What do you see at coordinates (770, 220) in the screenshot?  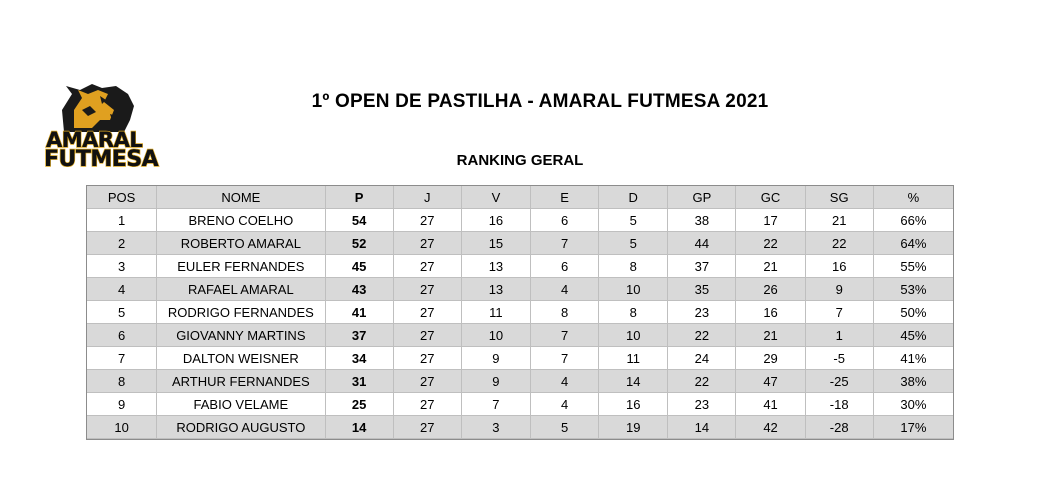 I see `cell-gc: 17` at bounding box center [770, 220].